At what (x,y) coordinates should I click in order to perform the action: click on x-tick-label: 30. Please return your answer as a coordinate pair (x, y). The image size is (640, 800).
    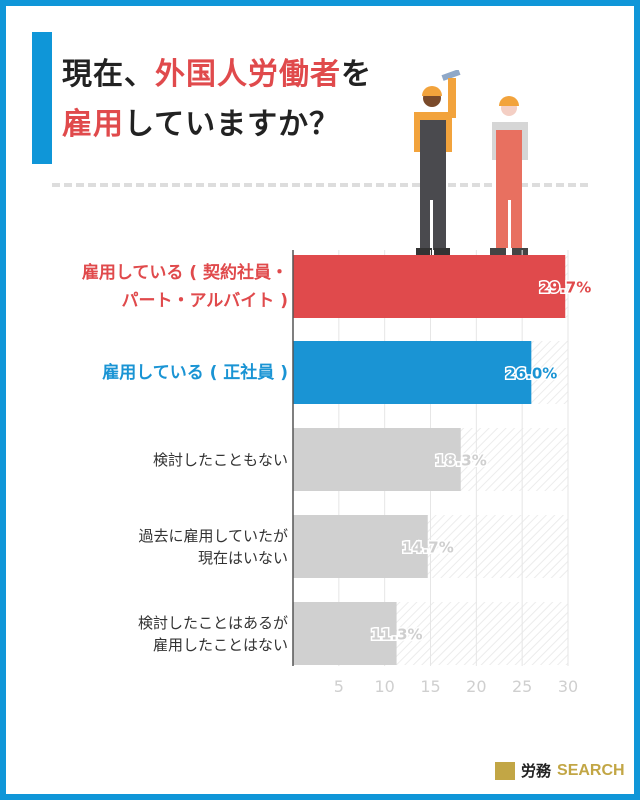
    Looking at the image, I should click on (568, 686).